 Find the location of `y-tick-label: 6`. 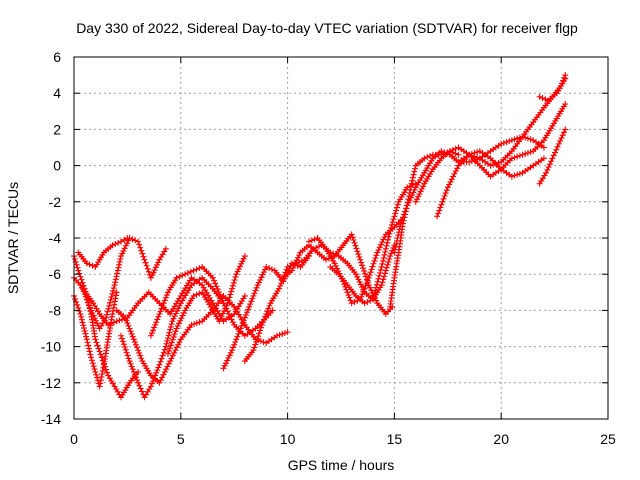

y-tick-label: 6 is located at coordinates (57, 57).